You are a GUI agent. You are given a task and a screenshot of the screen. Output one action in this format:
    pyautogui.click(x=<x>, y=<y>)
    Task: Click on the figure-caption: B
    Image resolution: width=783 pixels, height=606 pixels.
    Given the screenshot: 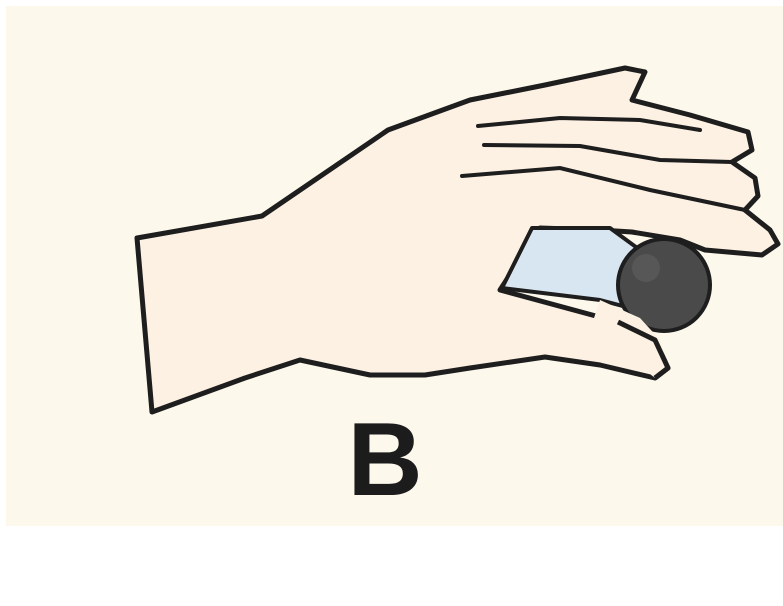 What is the action you would take?
    pyautogui.click(x=385, y=460)
    